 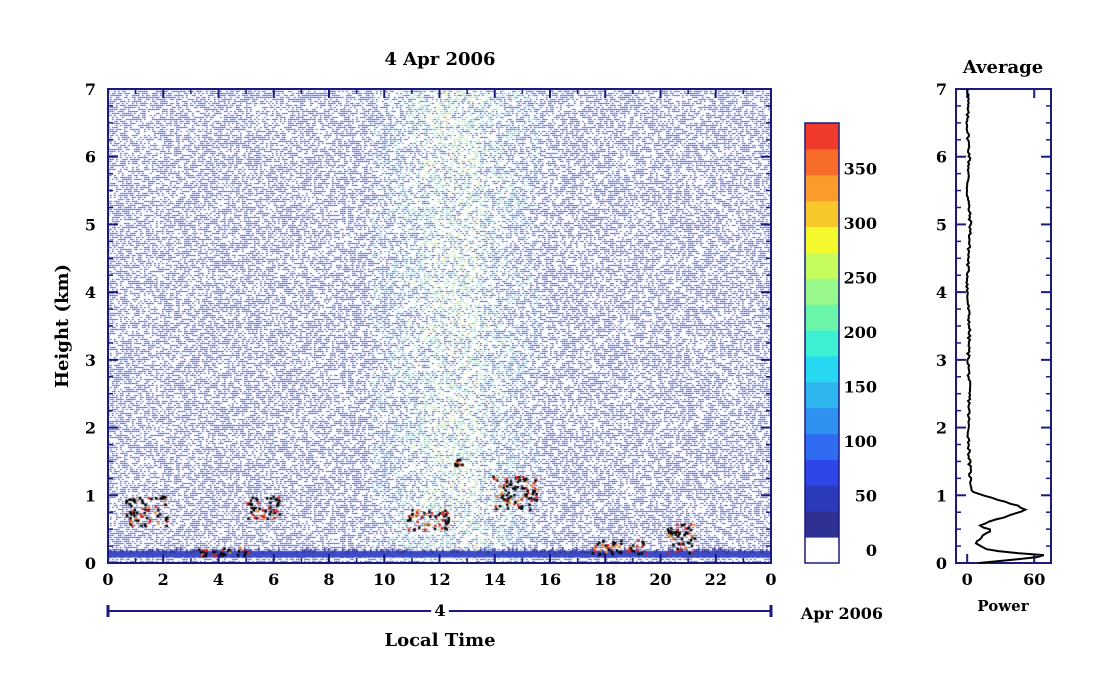 I want to click on profile-y-tick-label: 0, so click(x=941, y=563).